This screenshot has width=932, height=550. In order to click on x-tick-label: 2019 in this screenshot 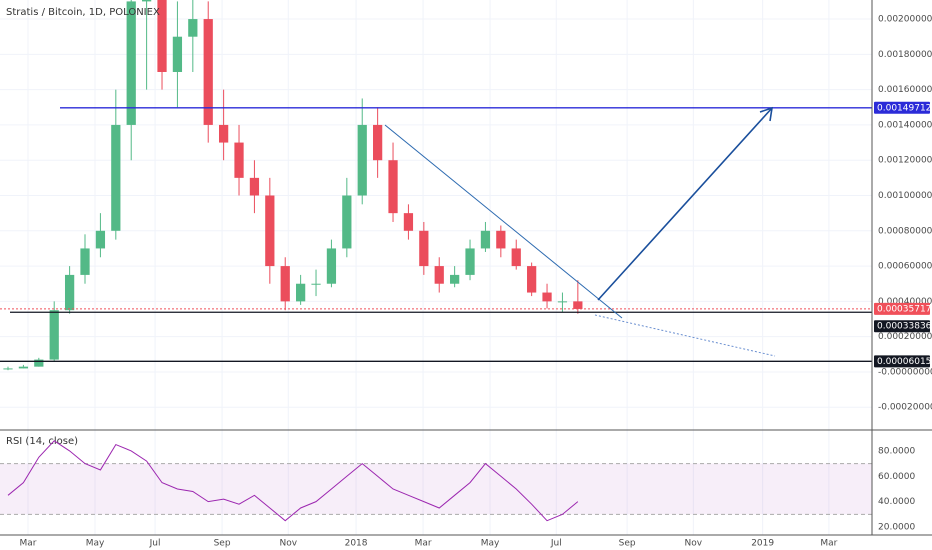, I will do `click(762, 544)`.